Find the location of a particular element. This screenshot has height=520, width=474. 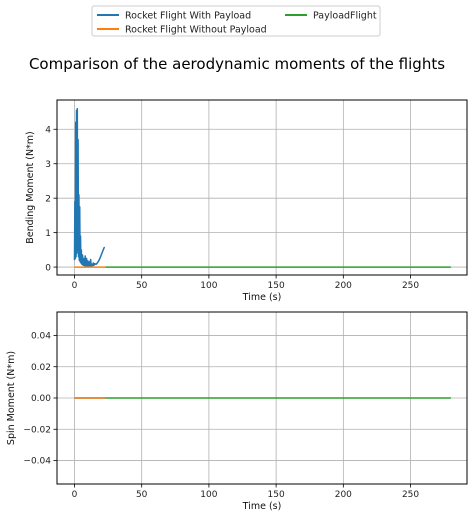

legend-entry-with-payload: Rocket Flight With Payload is located at coordinates (174, 16).